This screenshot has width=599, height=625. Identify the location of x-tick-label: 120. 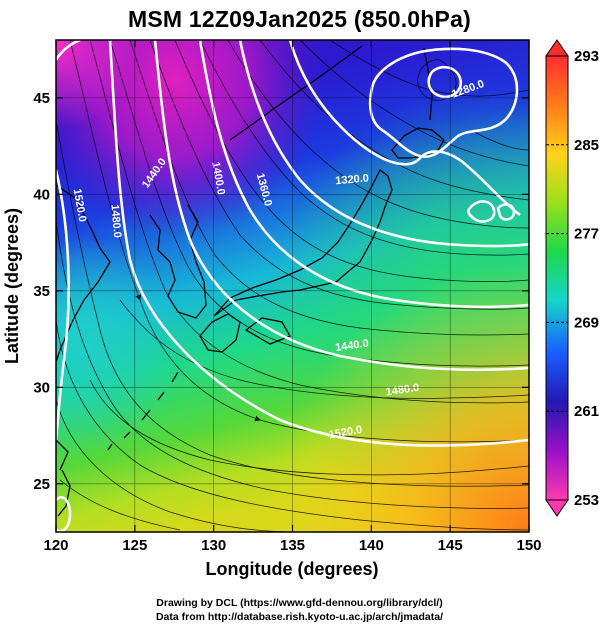
(55, 545).